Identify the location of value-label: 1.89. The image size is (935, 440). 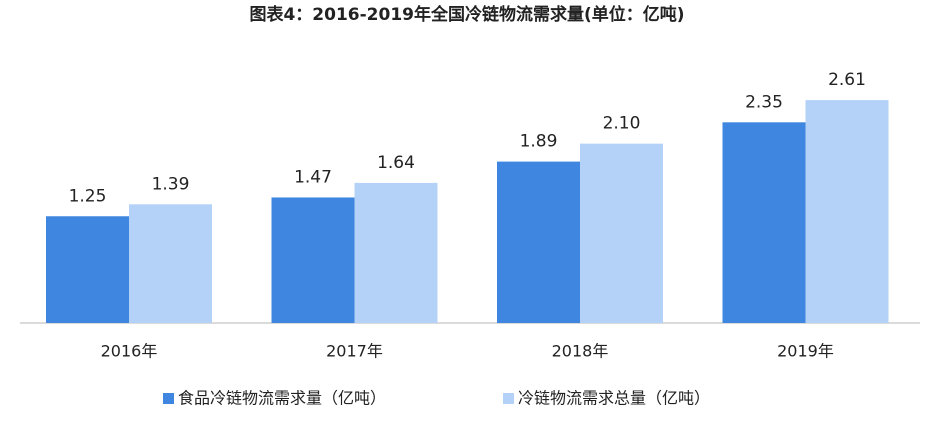
(539, 142).